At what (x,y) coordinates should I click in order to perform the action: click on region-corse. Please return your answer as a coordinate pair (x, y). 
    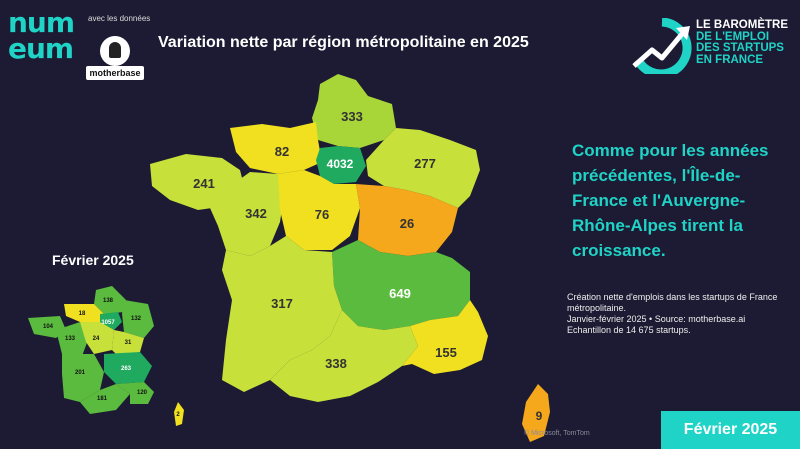
    Looking at the image, I should click on (536, 413).